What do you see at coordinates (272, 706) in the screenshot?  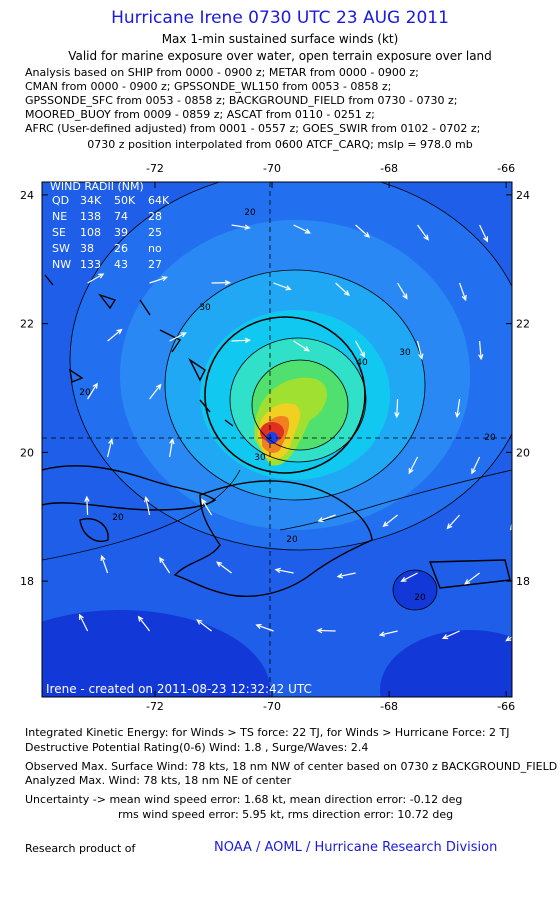 I see `lon-tick-label: -70` at bounding box center [272, 706].